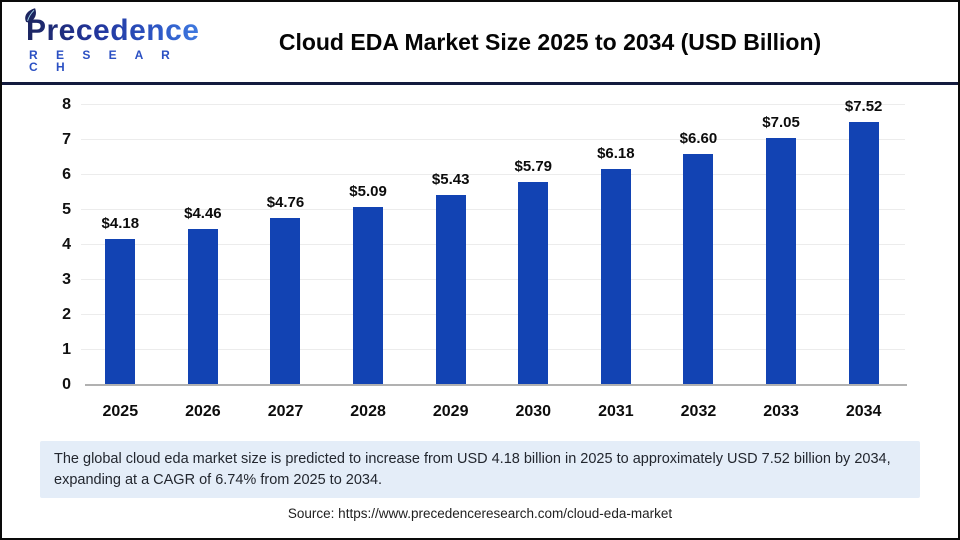 This screenshot has height=540, width=960. I want to click on bar-value-label: $4.18, so click(120, 223).